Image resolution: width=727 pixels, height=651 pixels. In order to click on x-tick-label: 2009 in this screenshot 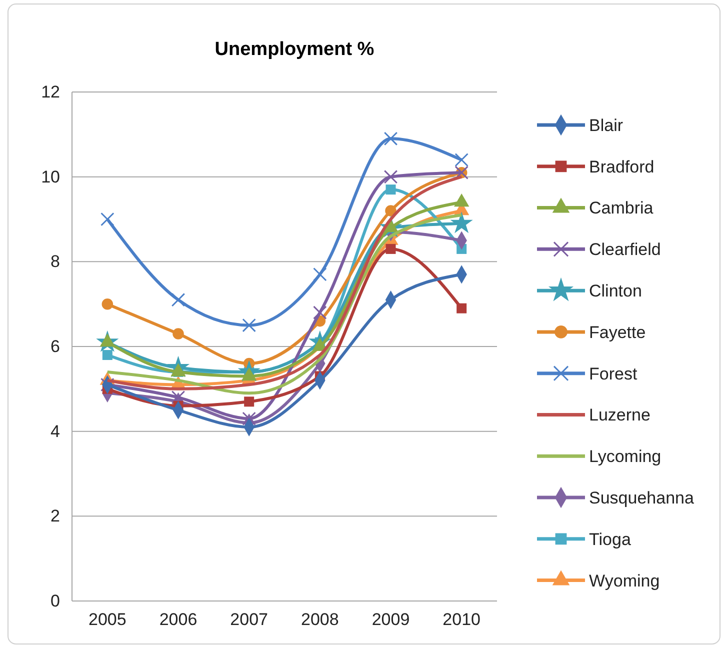, I will do `click(391, 620)`.